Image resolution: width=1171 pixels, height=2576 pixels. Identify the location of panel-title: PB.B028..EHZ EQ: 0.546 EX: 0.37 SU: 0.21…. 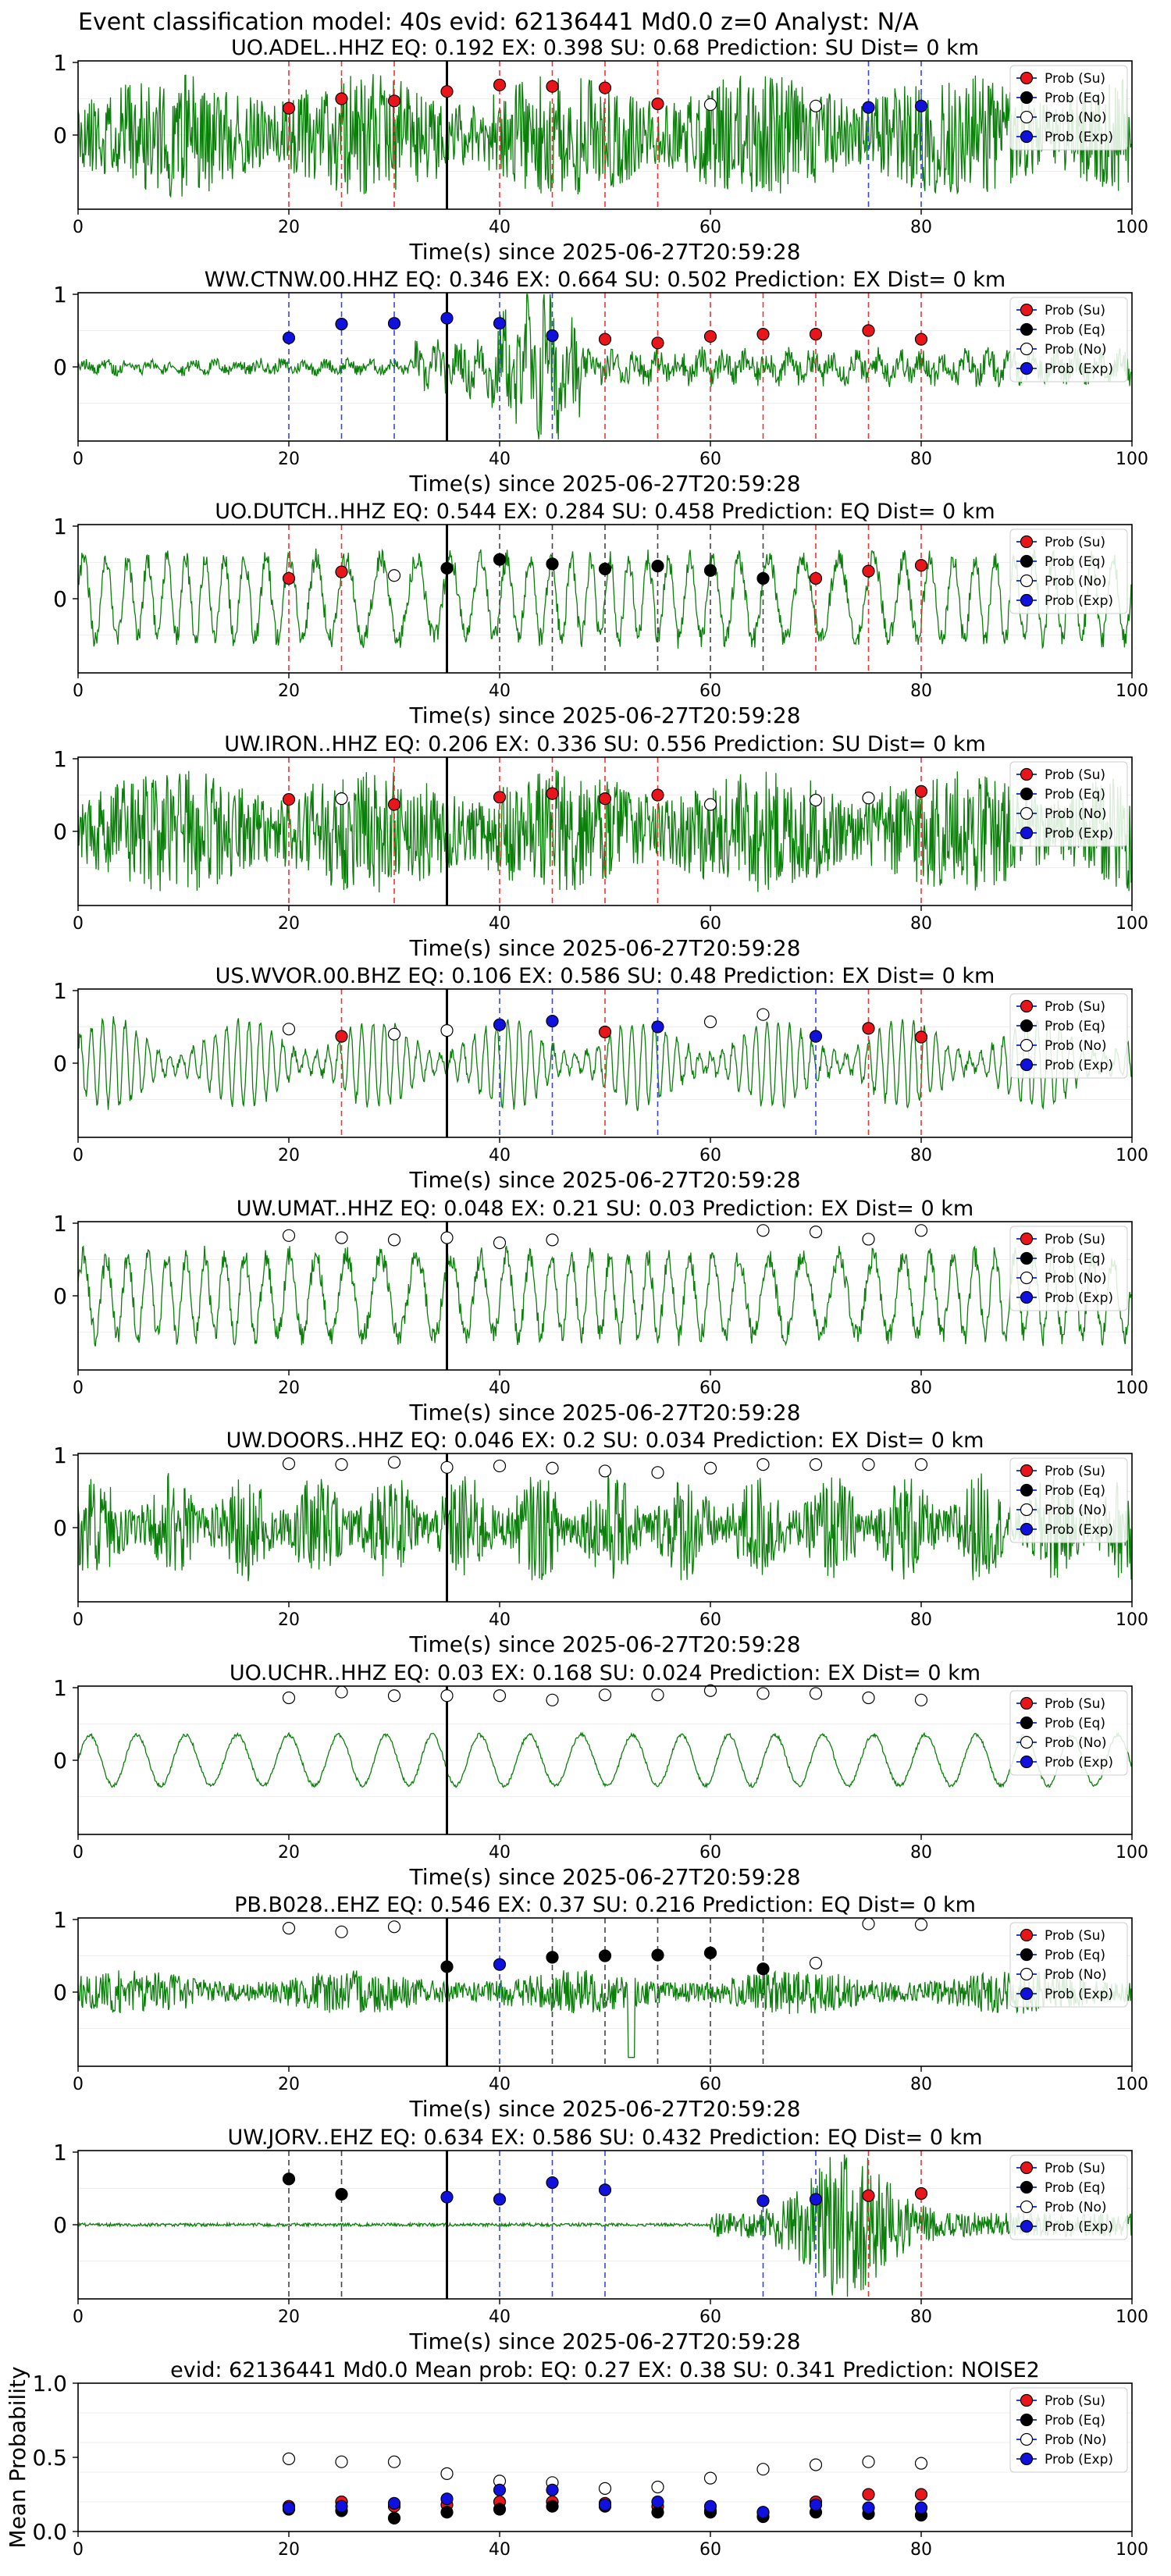
(605, 1905).